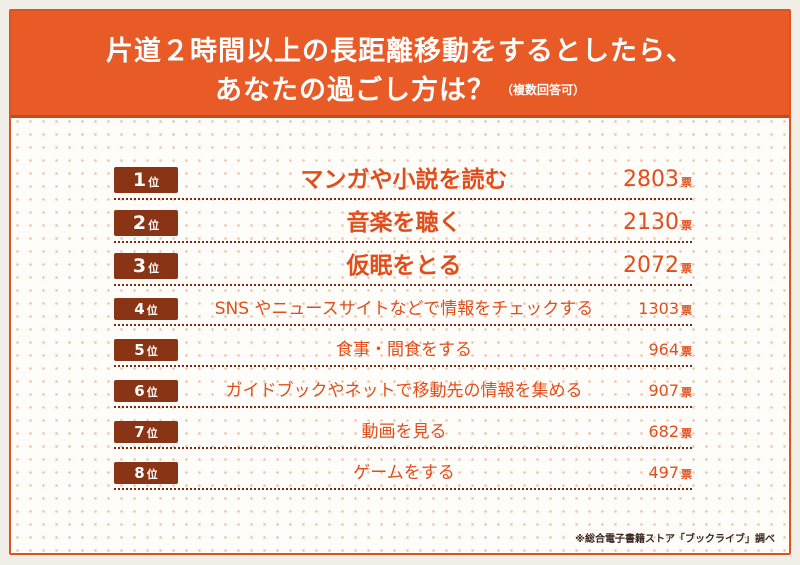 This screenshot has width=800, height=565. Describe the element at coordinates (139, 432) in the screenshot. I see `rank-number: 7` at that location.